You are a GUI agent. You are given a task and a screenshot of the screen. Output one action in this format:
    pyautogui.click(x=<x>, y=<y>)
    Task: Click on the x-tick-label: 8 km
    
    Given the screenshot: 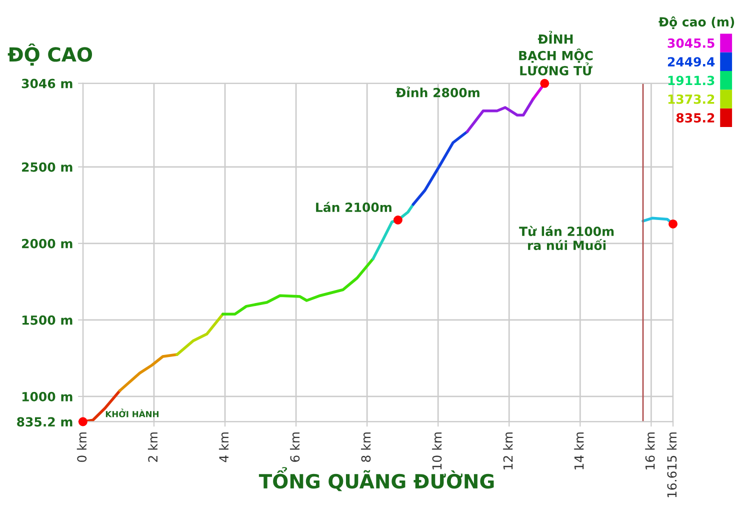 What is the action you would take?
    pyautogui.click(x=366, y=447)
    